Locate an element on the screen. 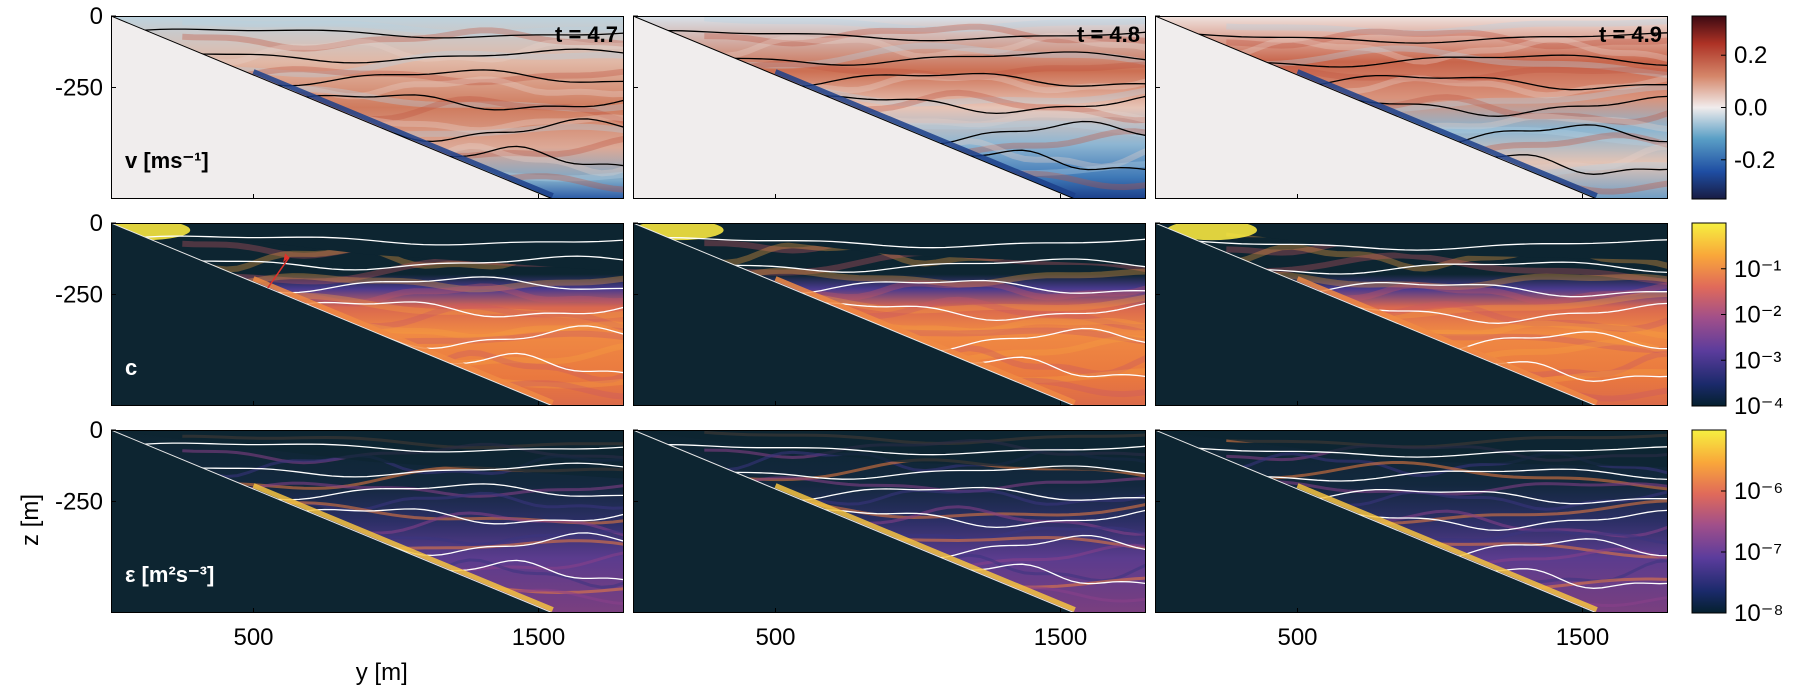  annotation-arrow is located at coordinates (278, 272).